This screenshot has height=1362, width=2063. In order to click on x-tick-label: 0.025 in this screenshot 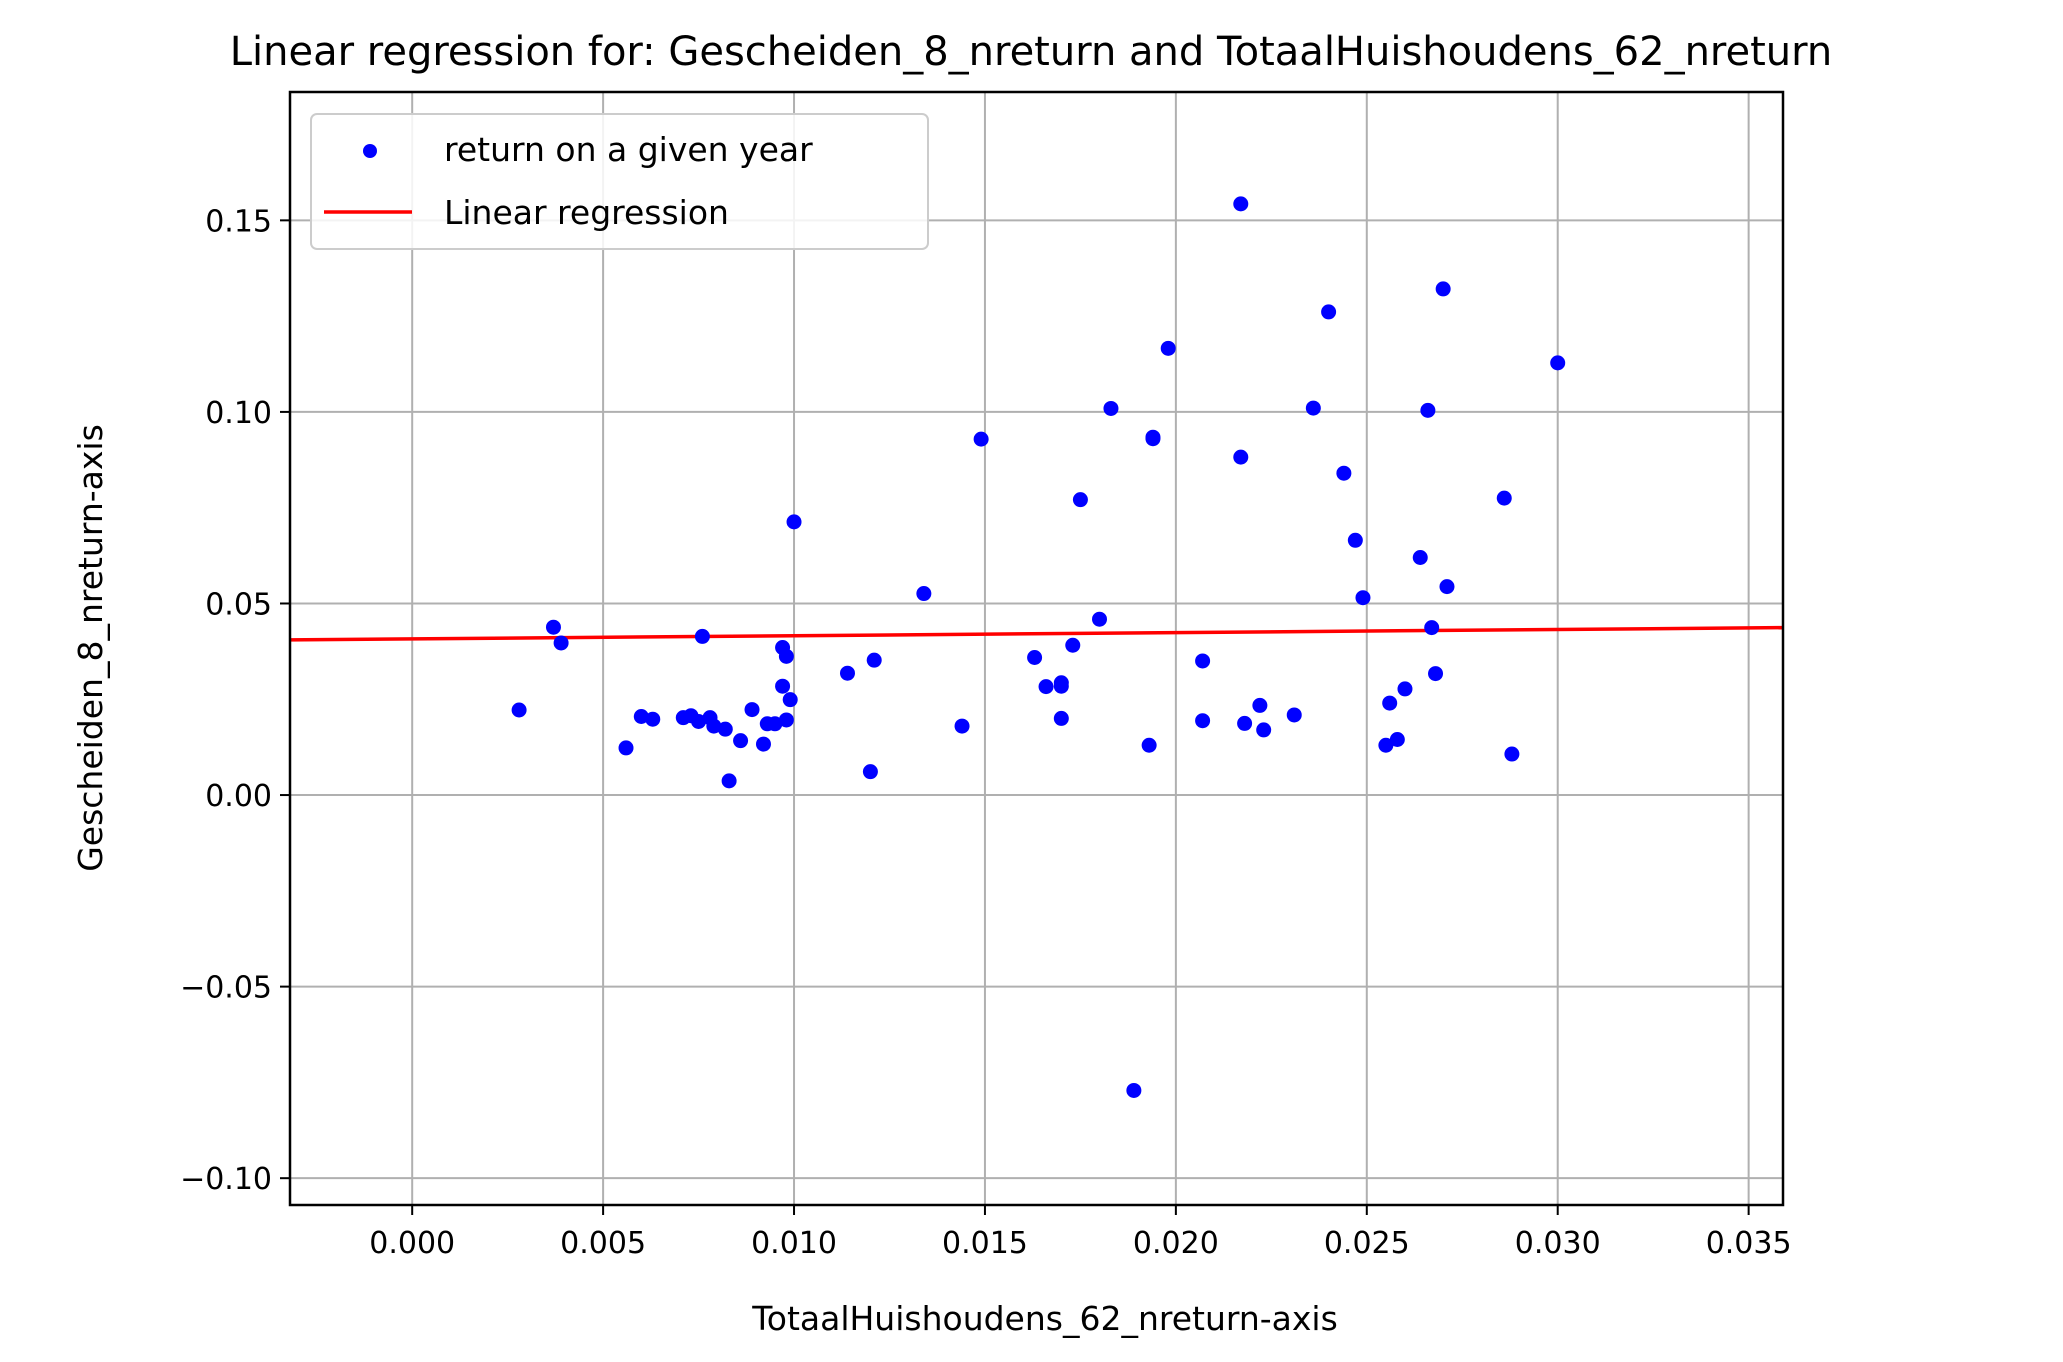, I will do `click(1367, 1243)`.